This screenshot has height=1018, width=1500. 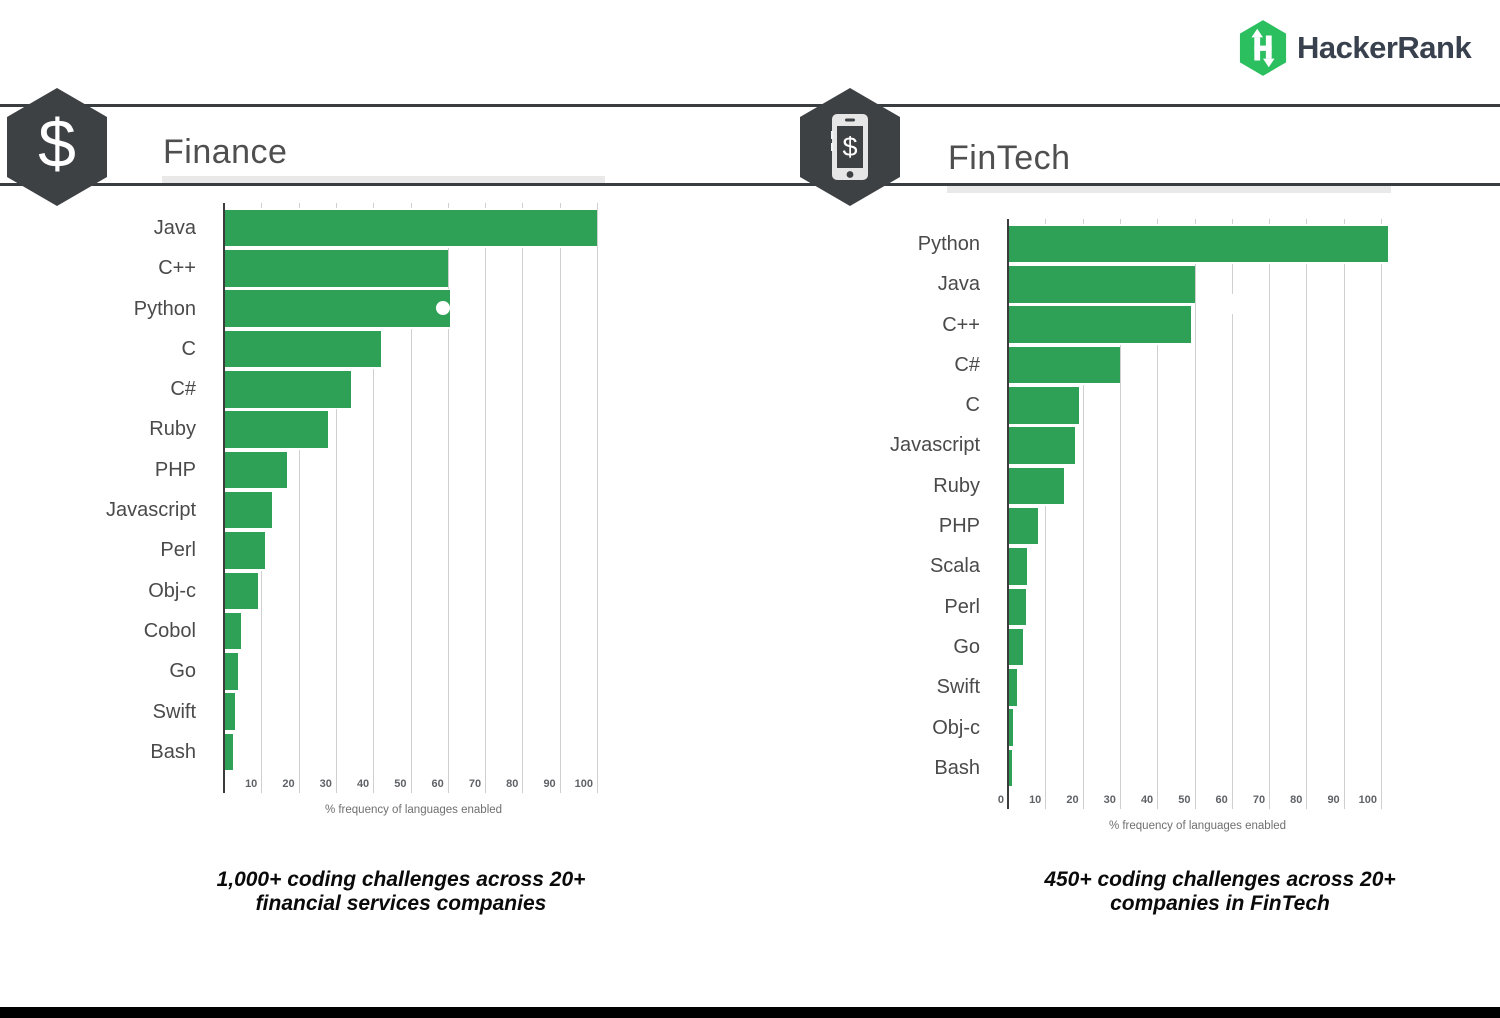 I want to click on chart-row: C#, so click(x=1128, y=365).